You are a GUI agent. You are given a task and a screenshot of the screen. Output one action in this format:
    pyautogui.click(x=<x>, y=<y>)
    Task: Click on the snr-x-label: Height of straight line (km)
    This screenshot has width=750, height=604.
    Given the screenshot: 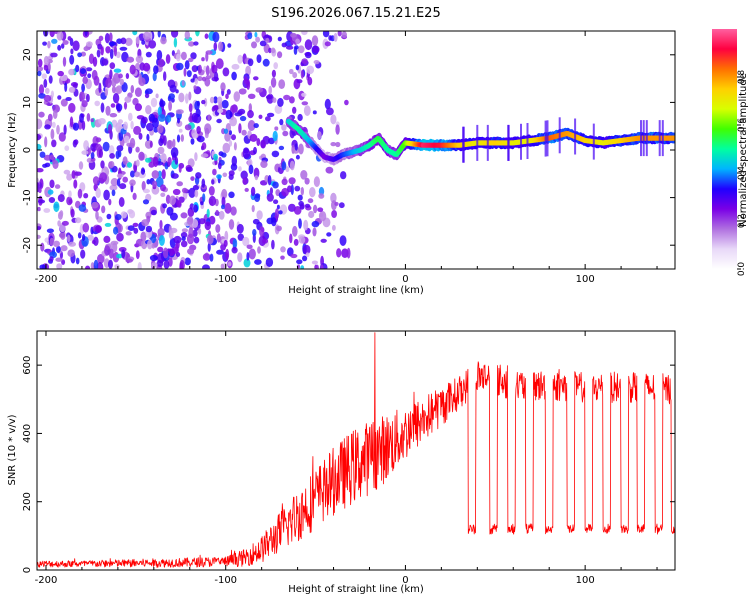 What is the action you would take?
    pyautogui.click(x=356, y=589)
    